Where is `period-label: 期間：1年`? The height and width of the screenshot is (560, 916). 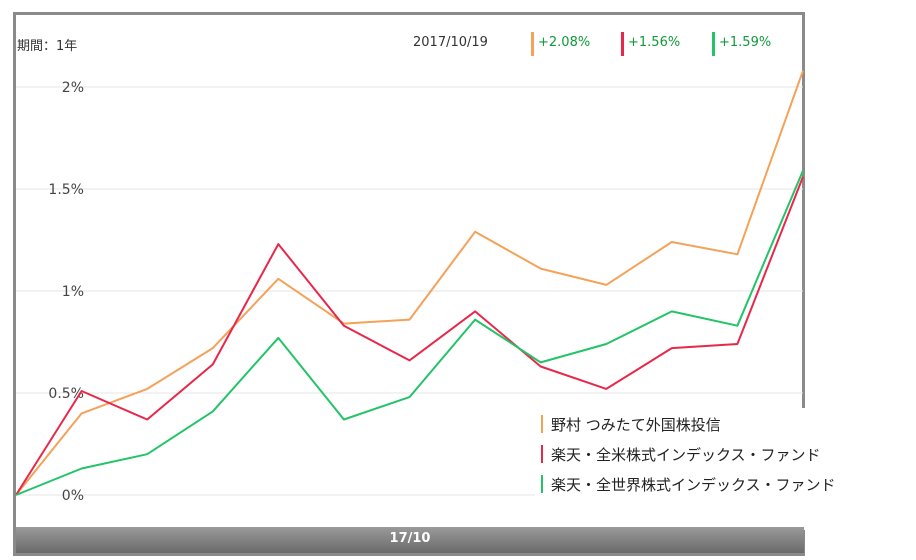 period-label: 期間：1年 is located at coordinates (47, 46).